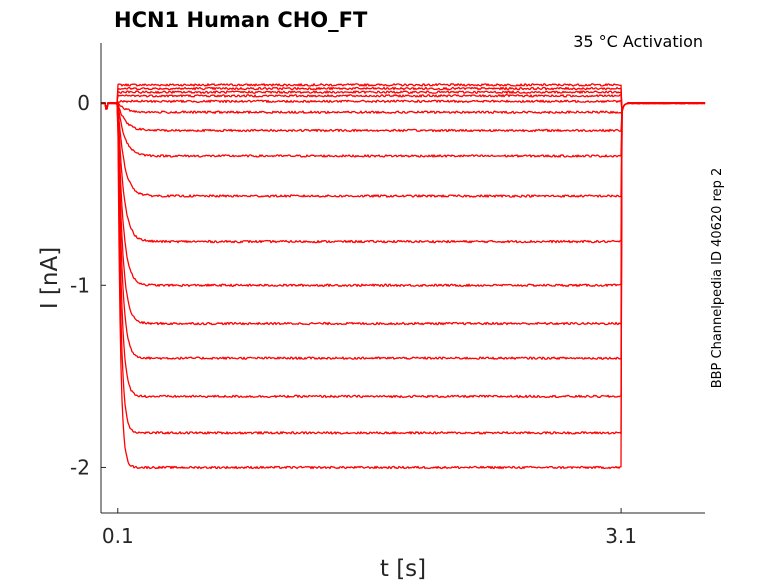 This screenshot has width=778, height=583. Describe the element at coordinates (621, 536) in the screenshot. I see `x-tick-label: 3.1` at that location.